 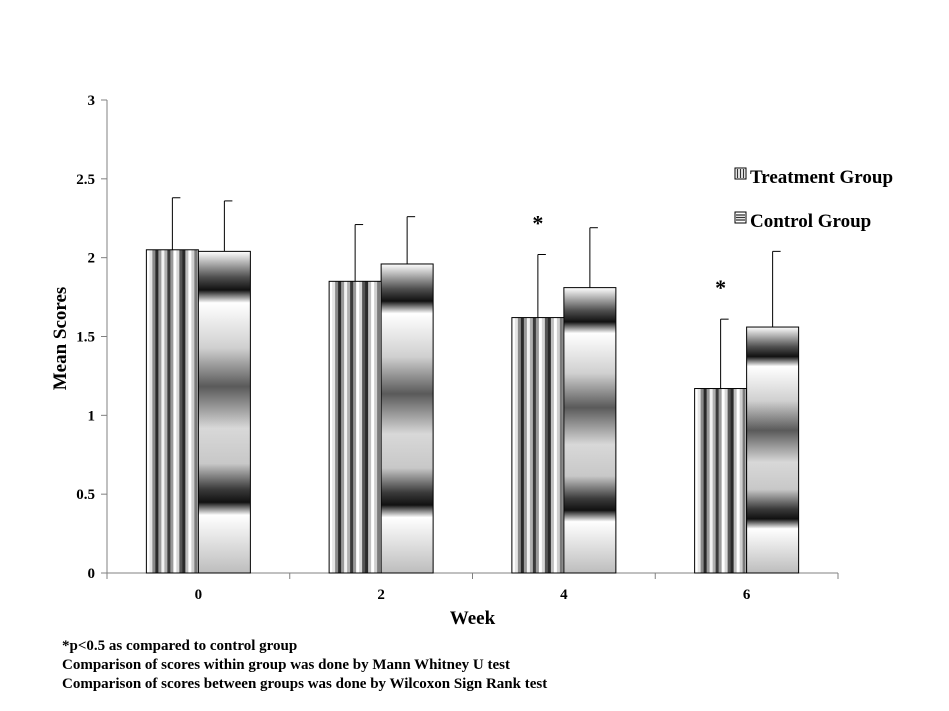 What do you see at coordinates (740, 217) in the screenshot?
I see `legend-swatch-control` at bounding box center [740, 217].